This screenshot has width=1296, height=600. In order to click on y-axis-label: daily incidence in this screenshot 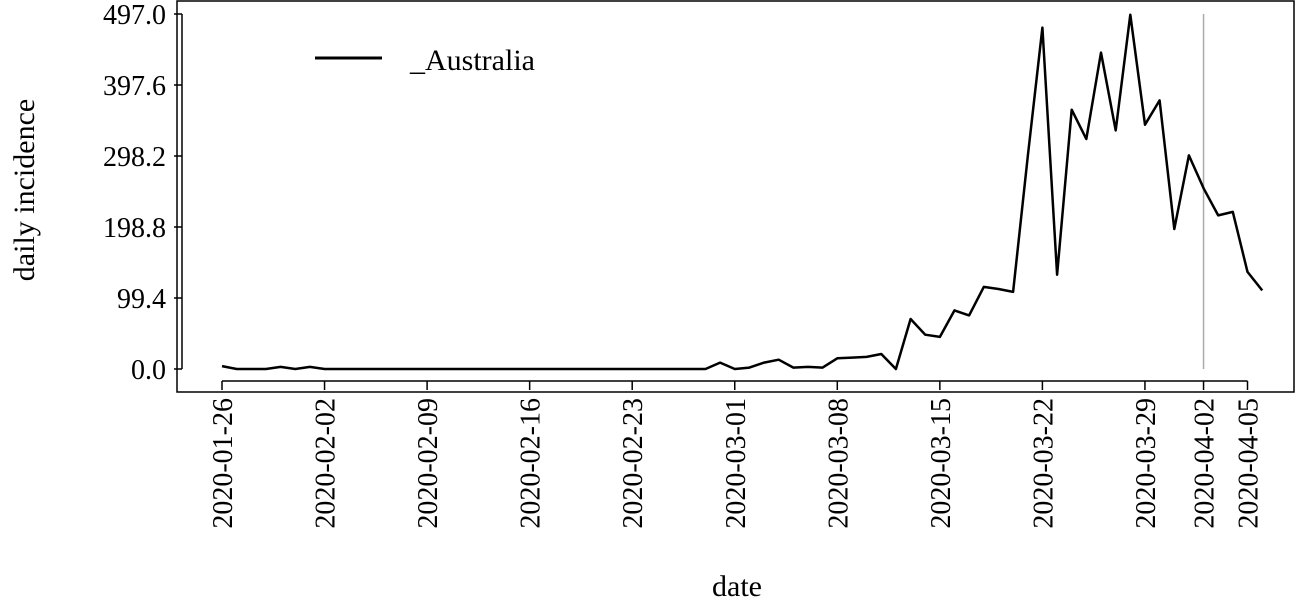, I will do `click(24, 190)`.